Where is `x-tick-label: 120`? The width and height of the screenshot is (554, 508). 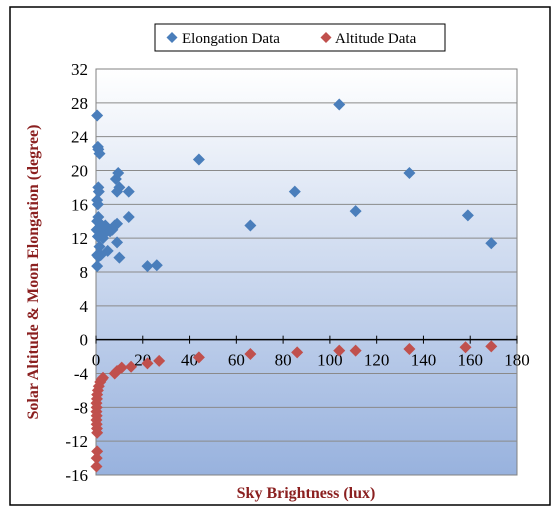
x-tick-label: 120 is located at coordinates (377, 360).